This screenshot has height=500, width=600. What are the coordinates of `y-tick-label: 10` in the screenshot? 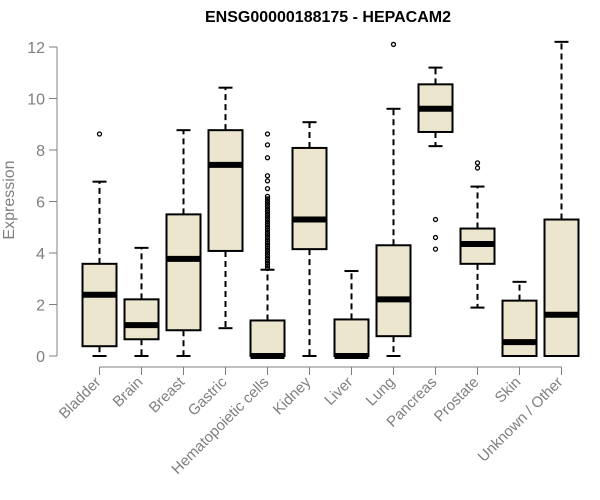 It's located at (36, 100).